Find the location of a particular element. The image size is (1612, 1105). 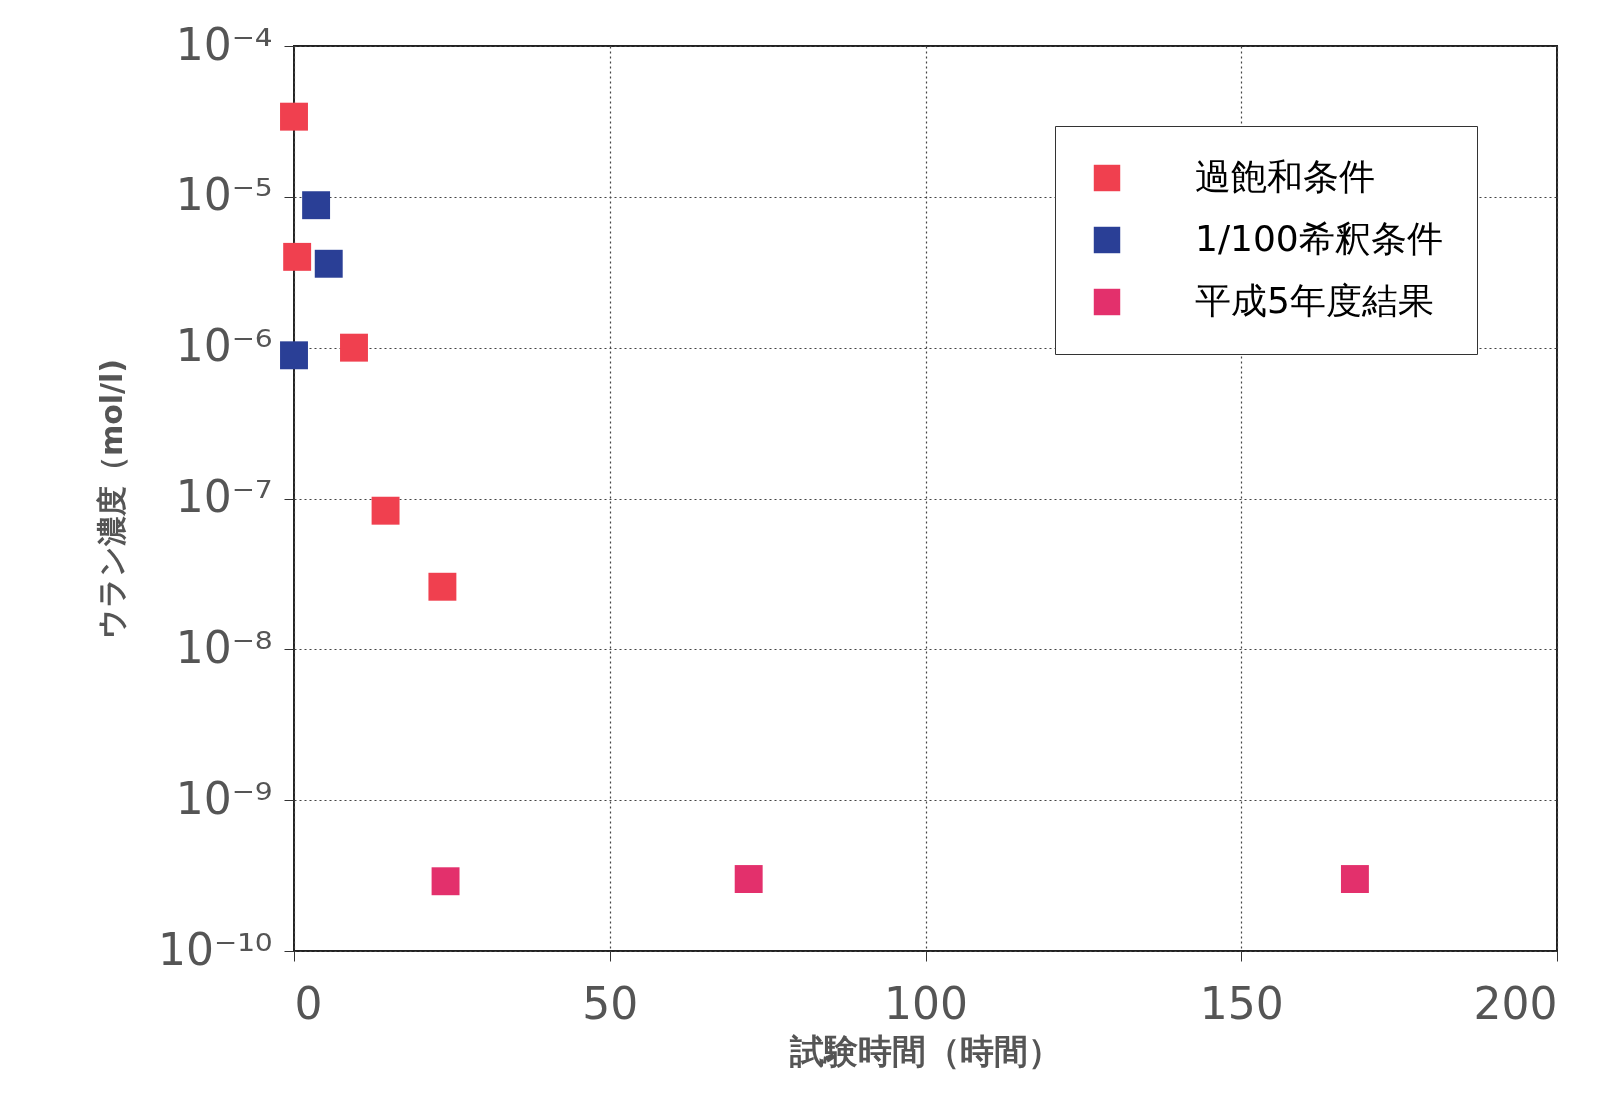

x-tick-label: 200 is located at coordinates (1515, 1003).